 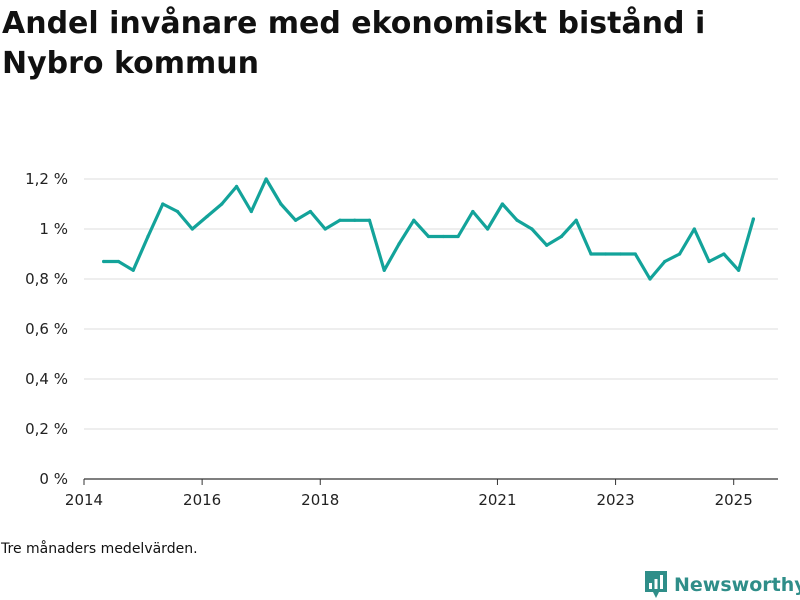 I want to click on x-tick-label: 2016, so click(x=202, y=500).